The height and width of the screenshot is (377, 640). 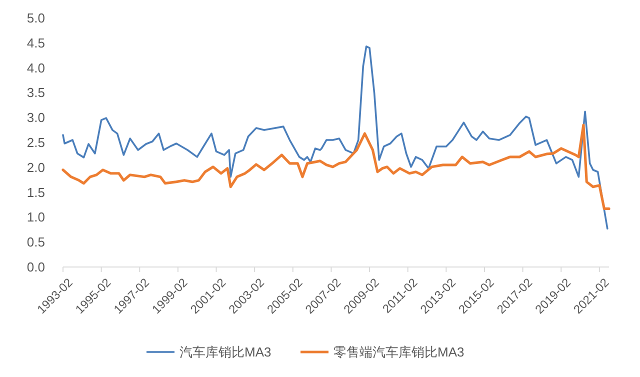 What do you see at coordinates (35, 42) in the screenshot?
I see `y-tick-label: 4.5` at bounding box center [35, 42].